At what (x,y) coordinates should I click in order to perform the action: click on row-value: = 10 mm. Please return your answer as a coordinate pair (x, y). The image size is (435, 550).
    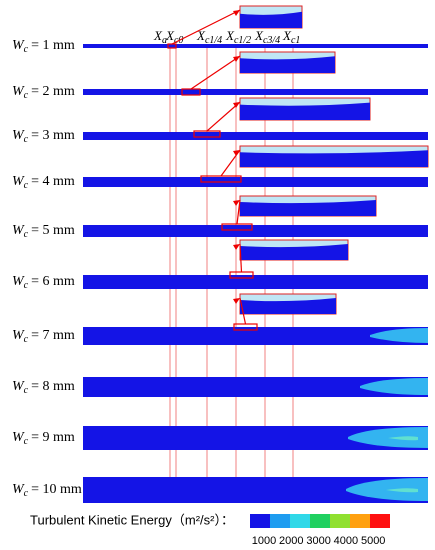
    Looking at the image, I should click on (56, 489).